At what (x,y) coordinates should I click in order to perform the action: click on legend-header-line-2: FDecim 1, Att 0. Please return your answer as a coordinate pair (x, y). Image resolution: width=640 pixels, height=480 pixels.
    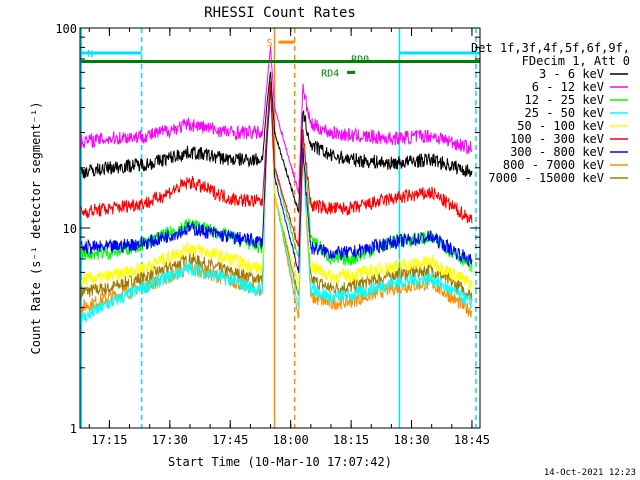
    Looking at the image, I should click on (576, 61).